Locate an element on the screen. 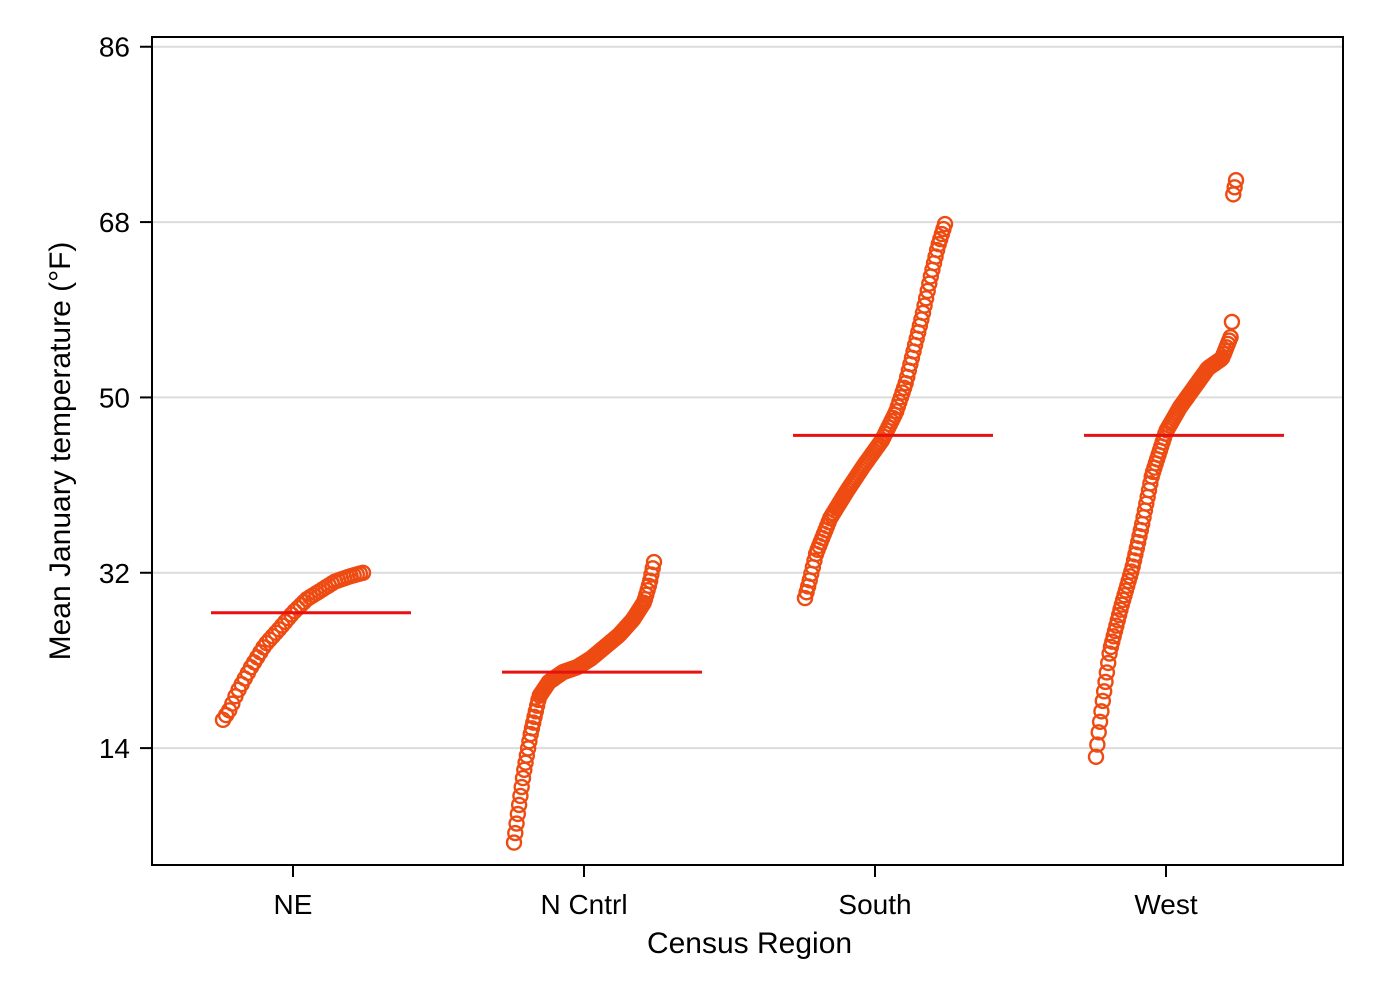  y-axis: 14 32 50 68 86 is located at coordinates (125, 398).